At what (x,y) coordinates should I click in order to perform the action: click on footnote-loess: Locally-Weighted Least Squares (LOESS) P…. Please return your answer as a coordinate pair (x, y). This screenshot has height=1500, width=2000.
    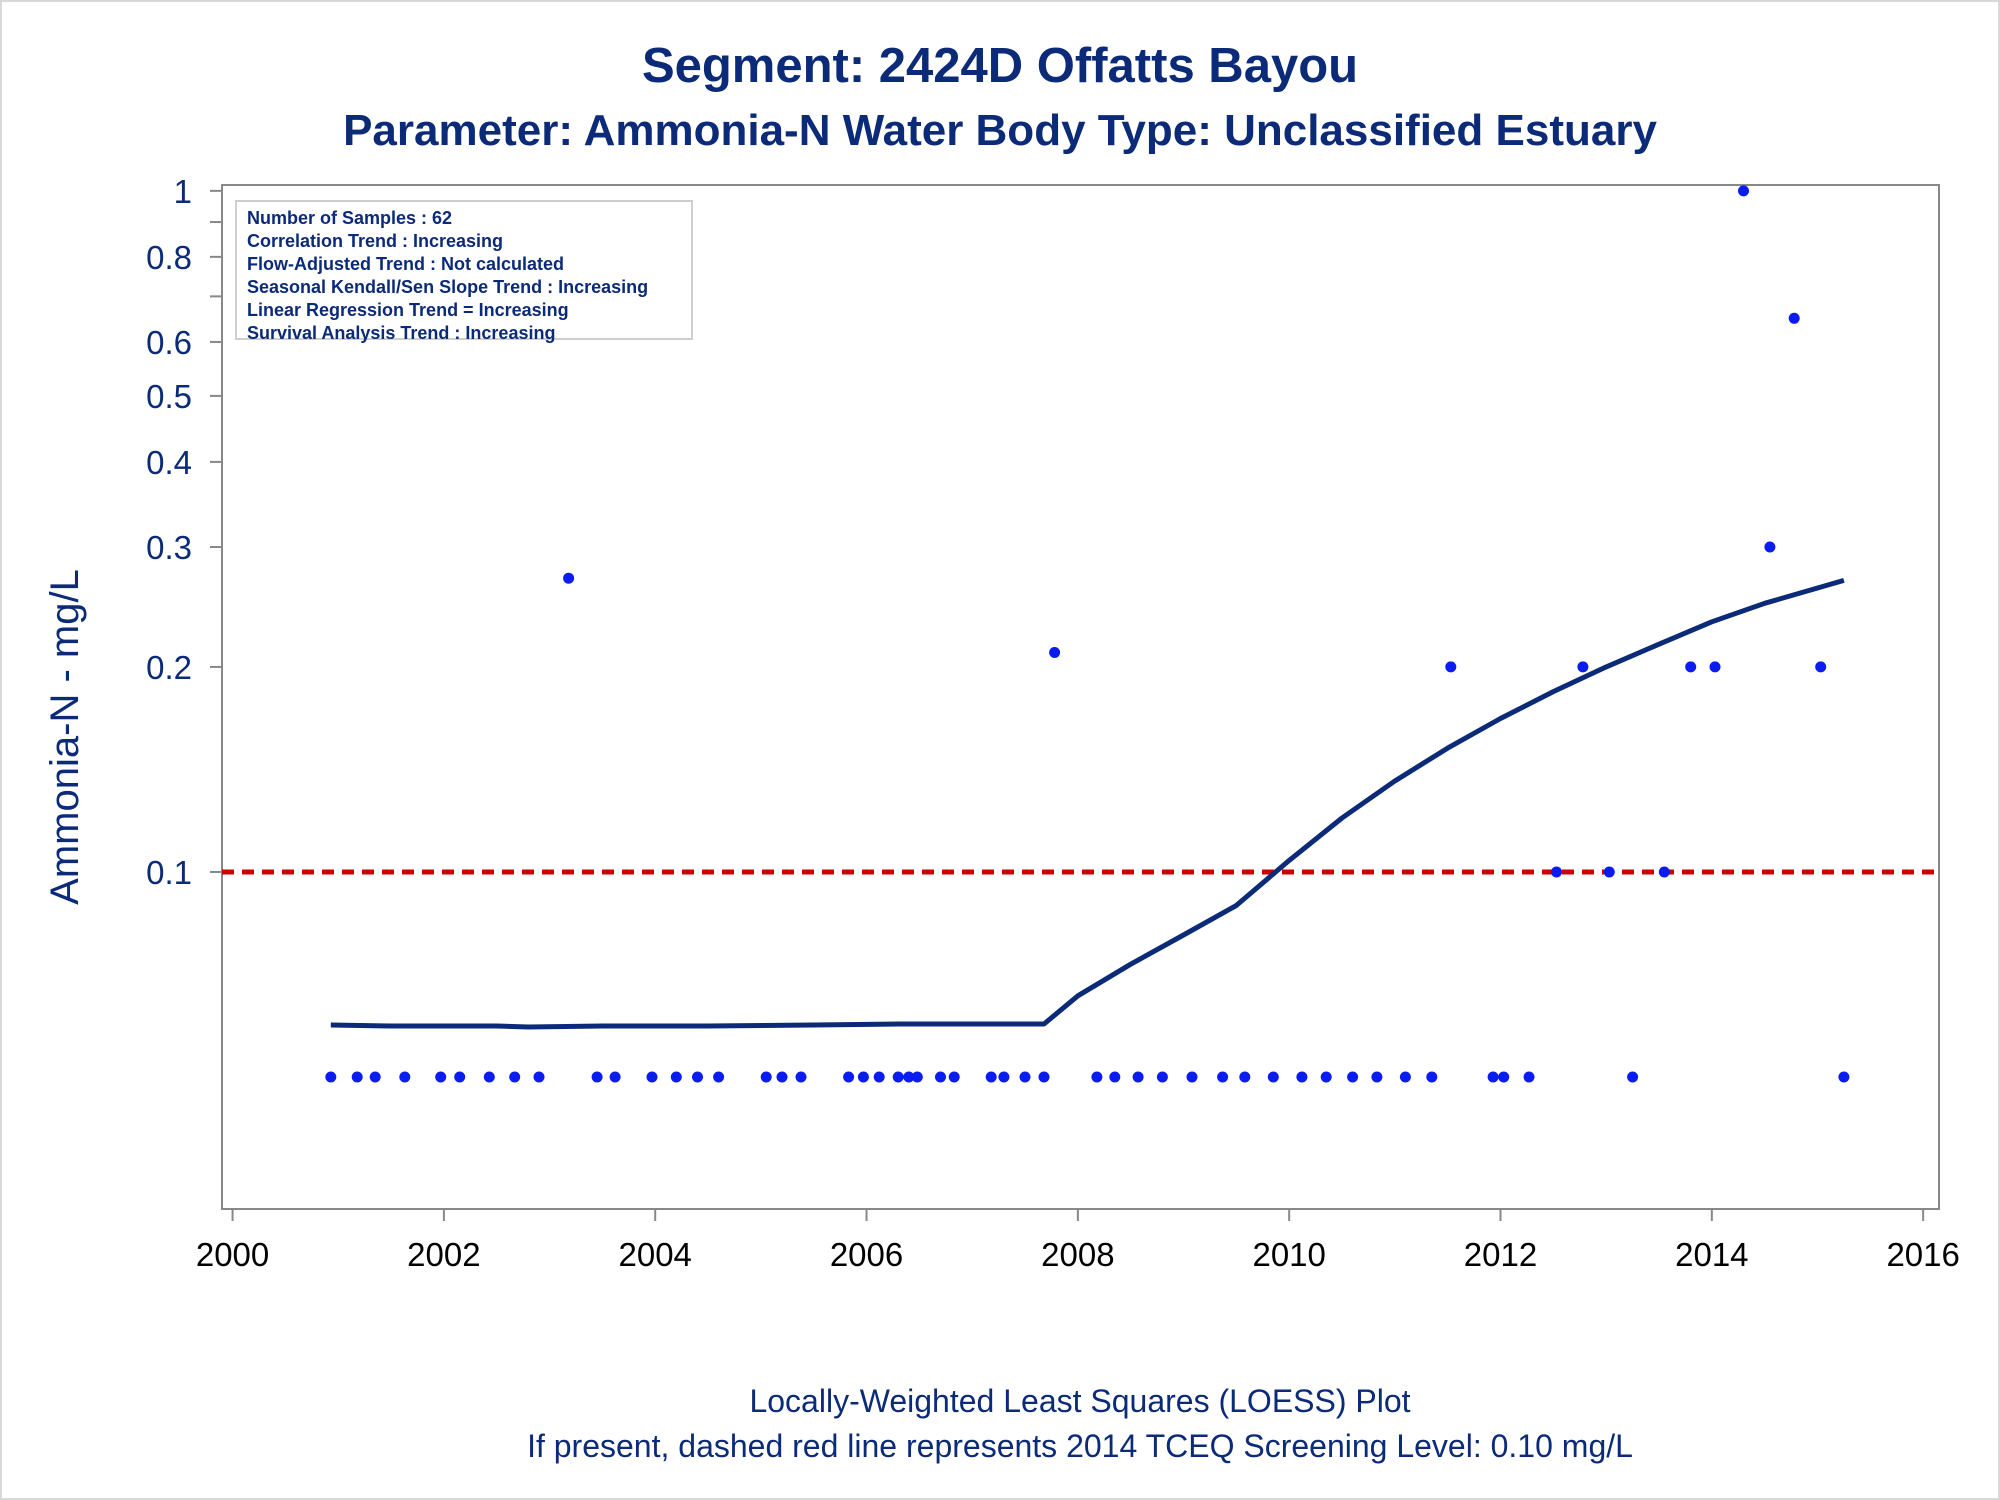
    Looking at the image, I should click on (1080, 1401).